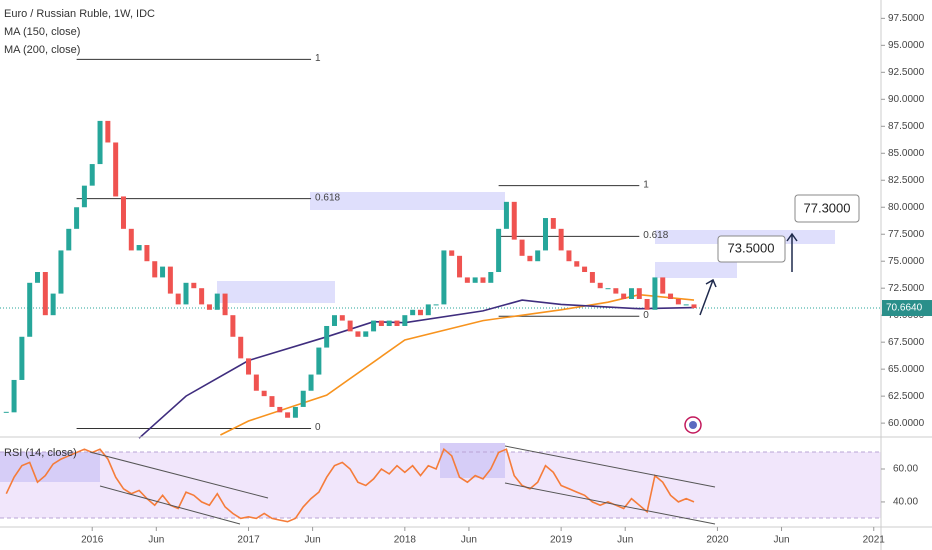 Image resolution: width=932 pixels, height=550 pixels. Describe the element at coordinates (874, 540) in the screenshot. I see `x-tick-label: 2021` at that location.